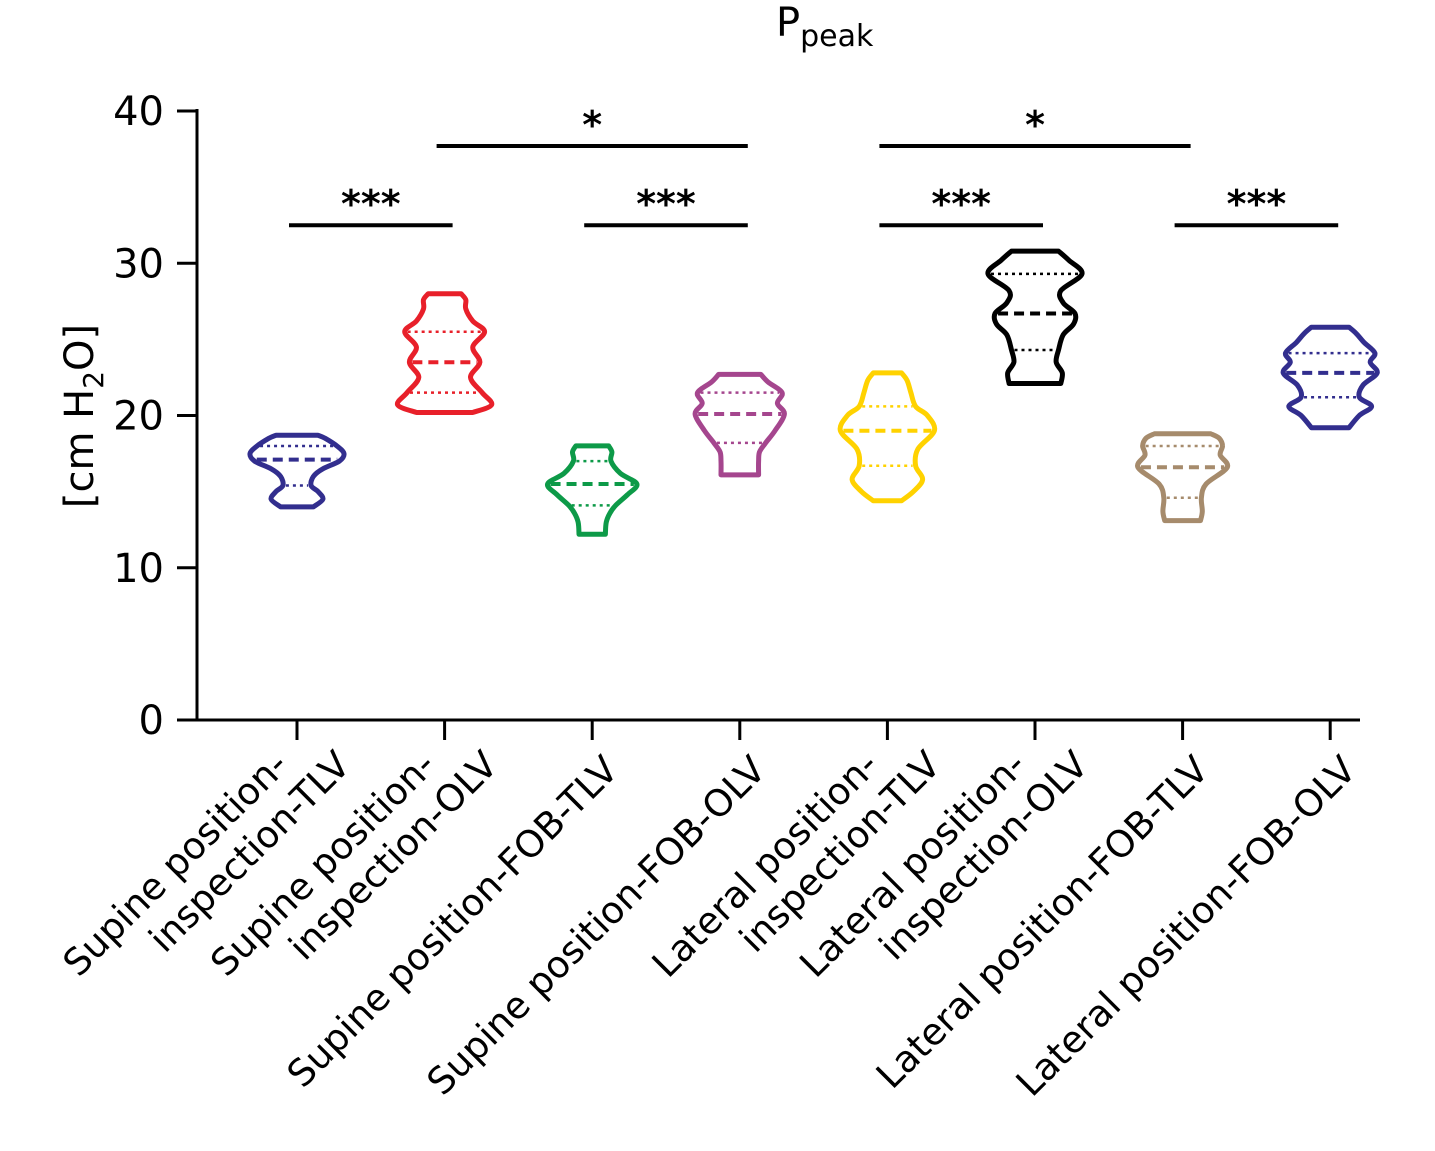  Describe the element at coordinates (138, 417) in the screenshot. I see `y-tick-label: 20` at that location.